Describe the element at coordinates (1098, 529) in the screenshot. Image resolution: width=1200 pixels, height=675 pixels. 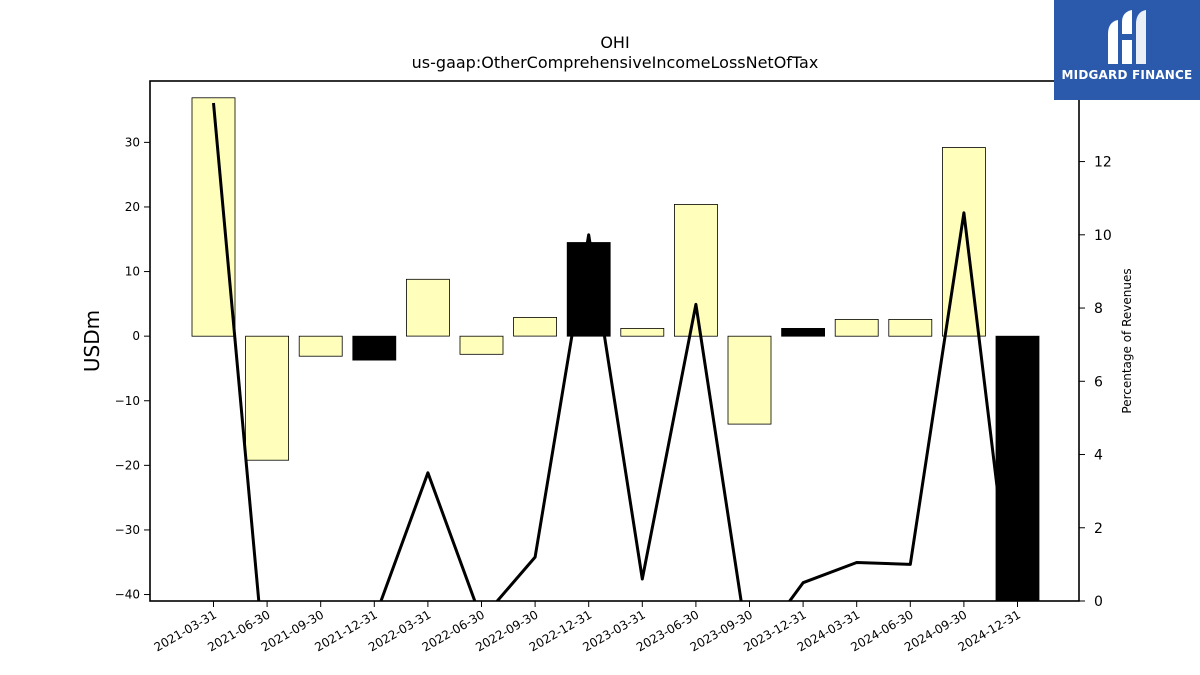
I see `y2-tick-label: 2` at that location.